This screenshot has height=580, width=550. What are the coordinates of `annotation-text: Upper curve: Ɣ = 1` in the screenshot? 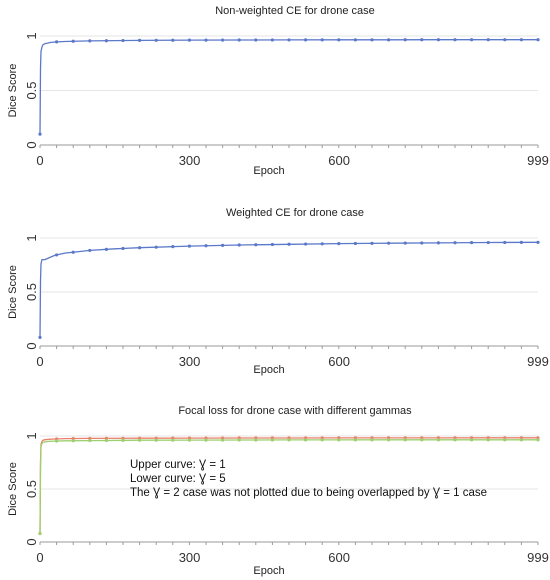 It's located at (178, 465).